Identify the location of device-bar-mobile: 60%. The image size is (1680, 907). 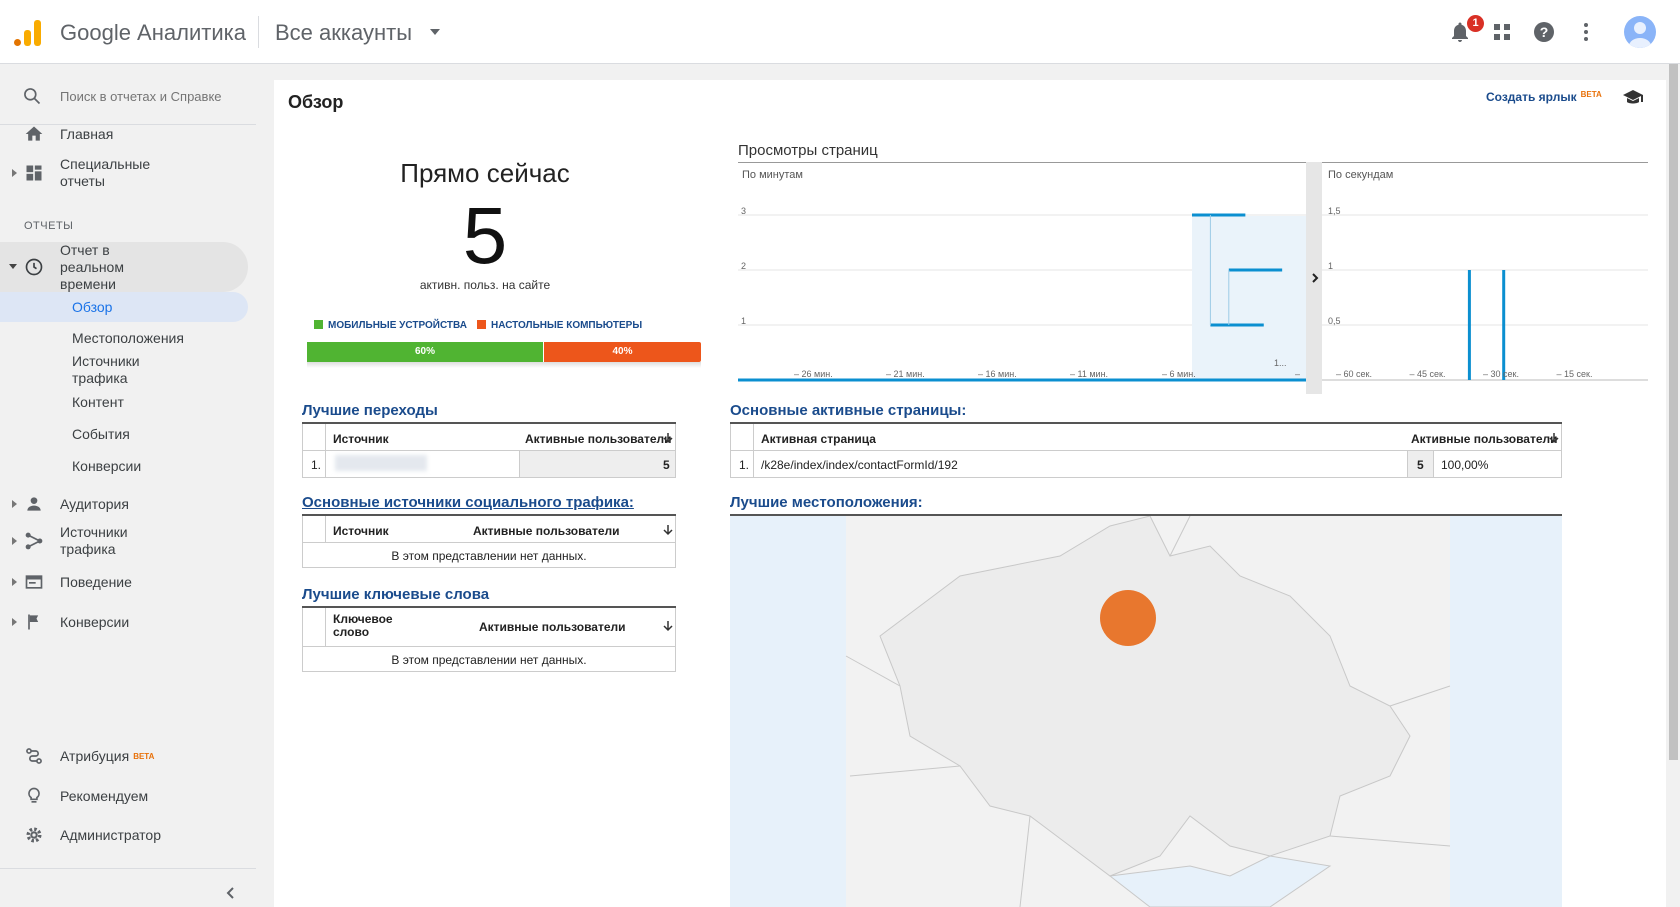
(425, 352).